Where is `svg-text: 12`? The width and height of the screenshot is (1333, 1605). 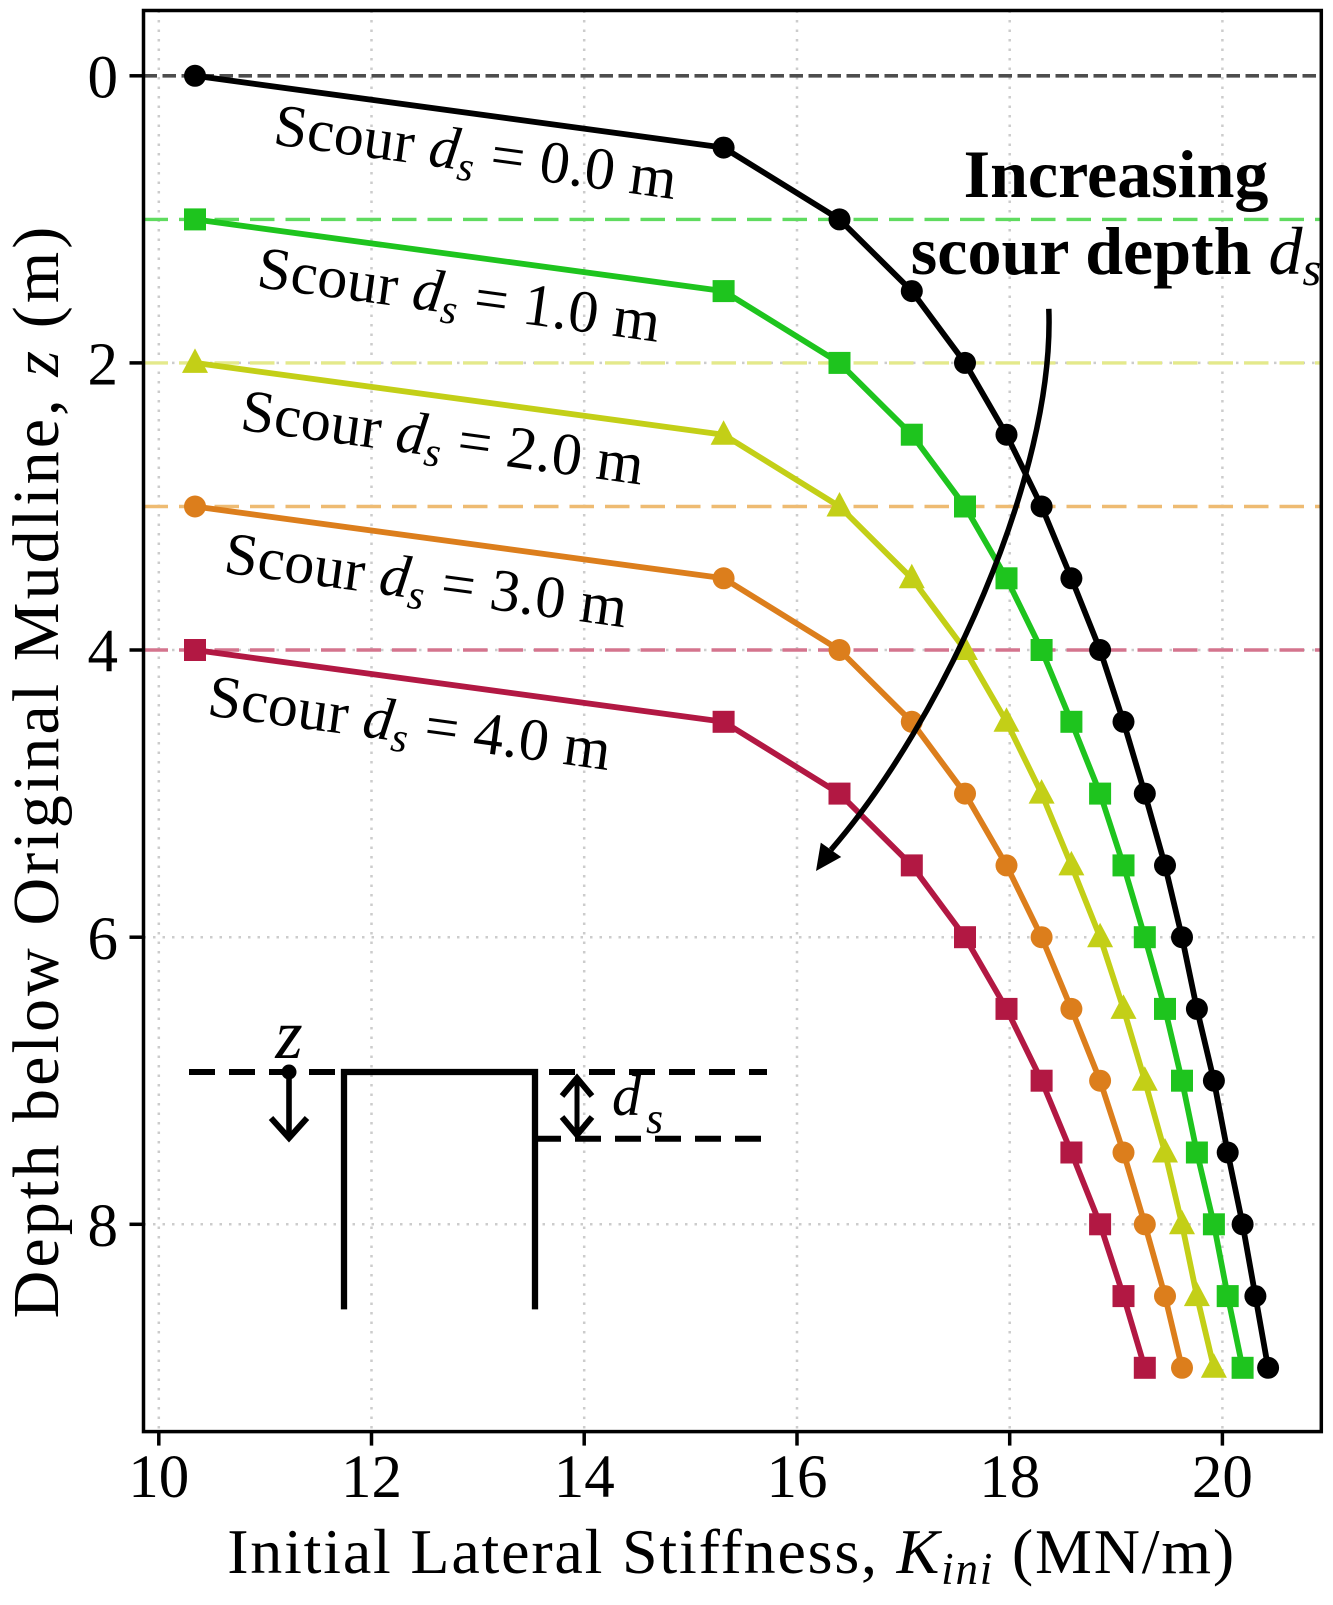
svg-text: 12 is located at coordinates (371, 1477).